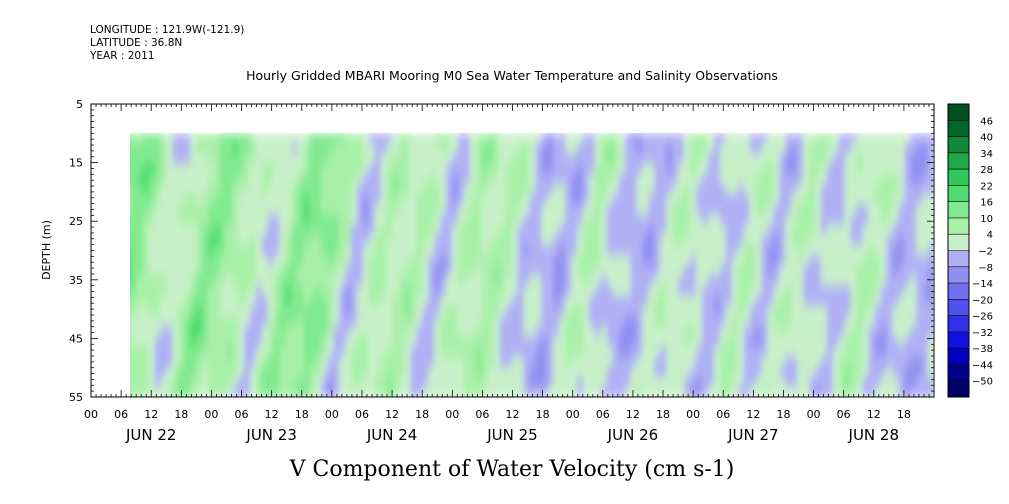 The height and width of the screenshot is (504, 1009). Describe the element at coordinates (958, 161) in the screenshot. I see `colorbar-swatch` at that location.